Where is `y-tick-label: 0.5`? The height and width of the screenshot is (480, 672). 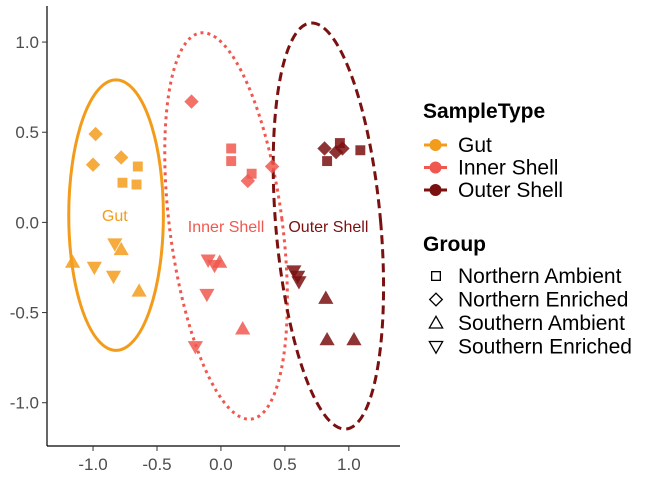 y-tick-label: 0.5 is located at coordinates (27, 132).